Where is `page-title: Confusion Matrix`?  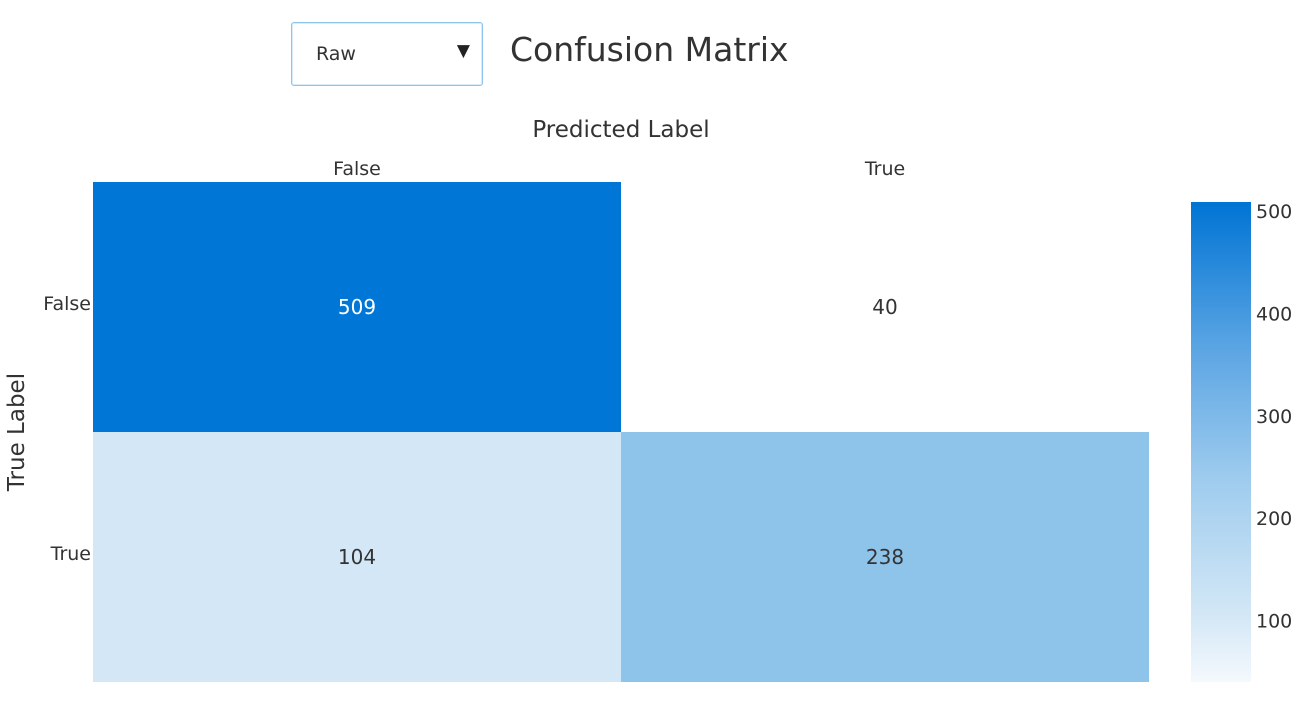
page-title: Confusion Matrix is located at coordinates (649, 49).